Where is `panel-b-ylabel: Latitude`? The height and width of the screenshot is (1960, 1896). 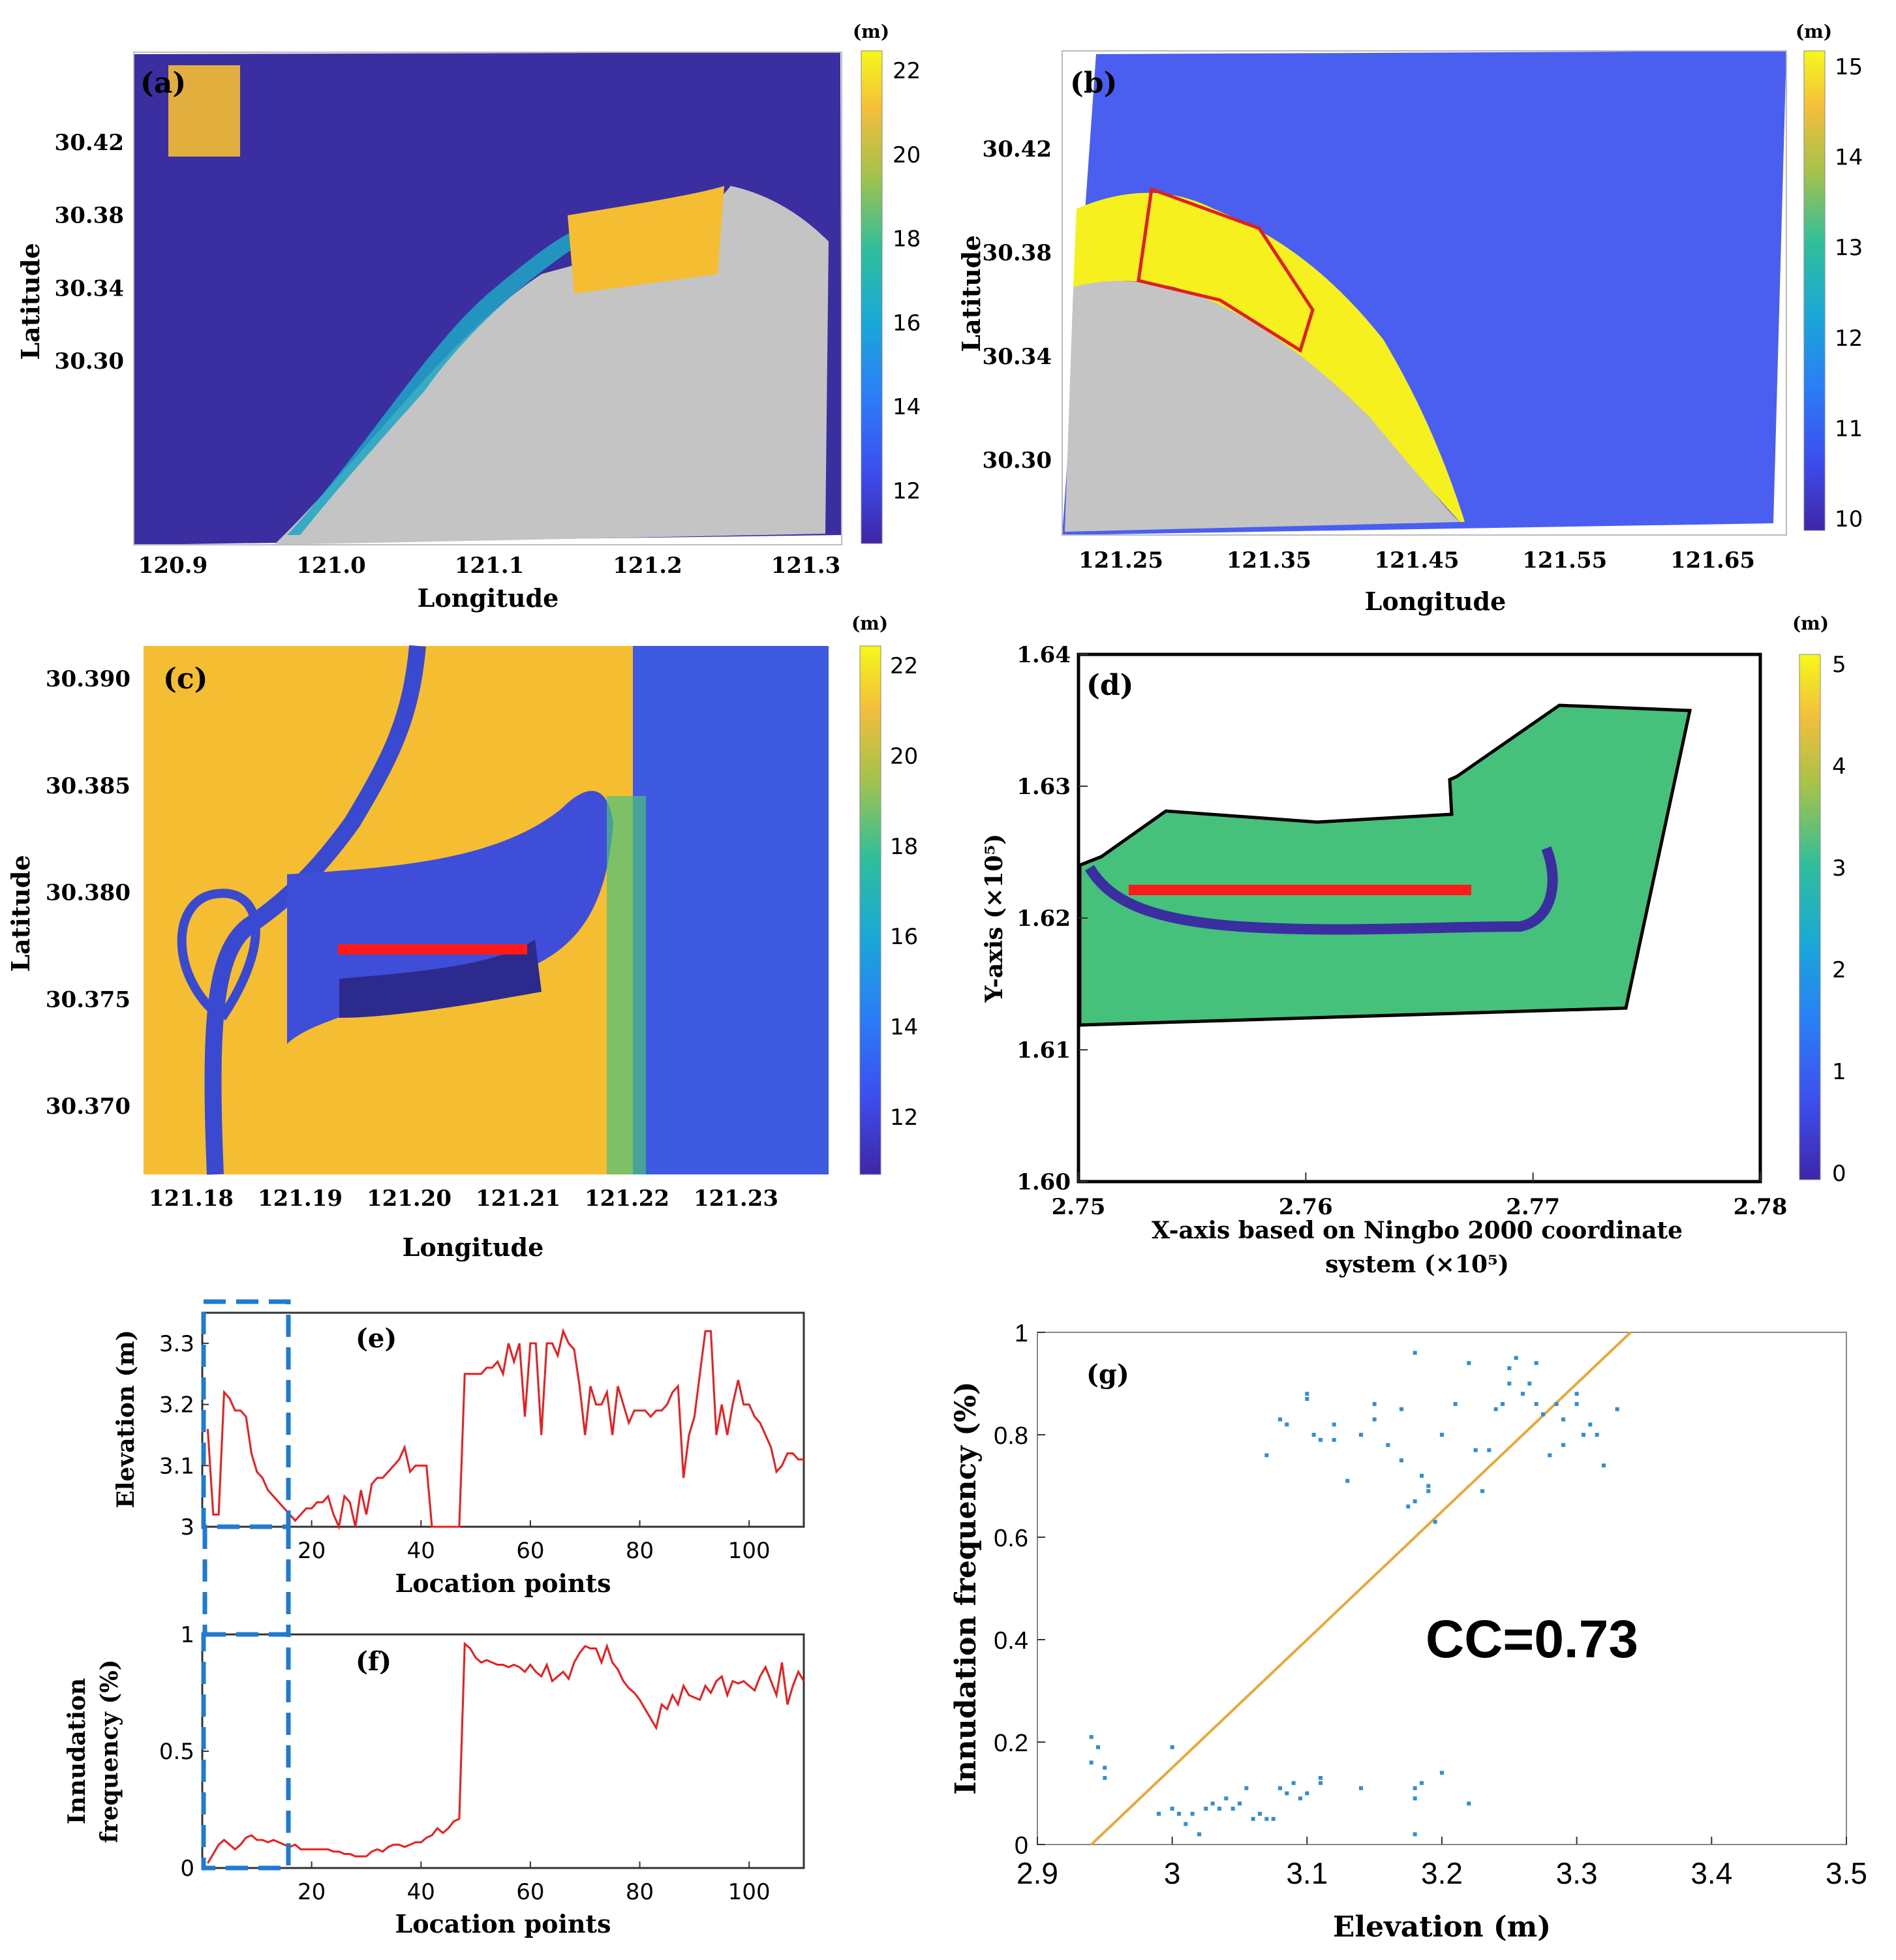
panel-b-ylabel: Latitude is located at coordinates (971, 293).